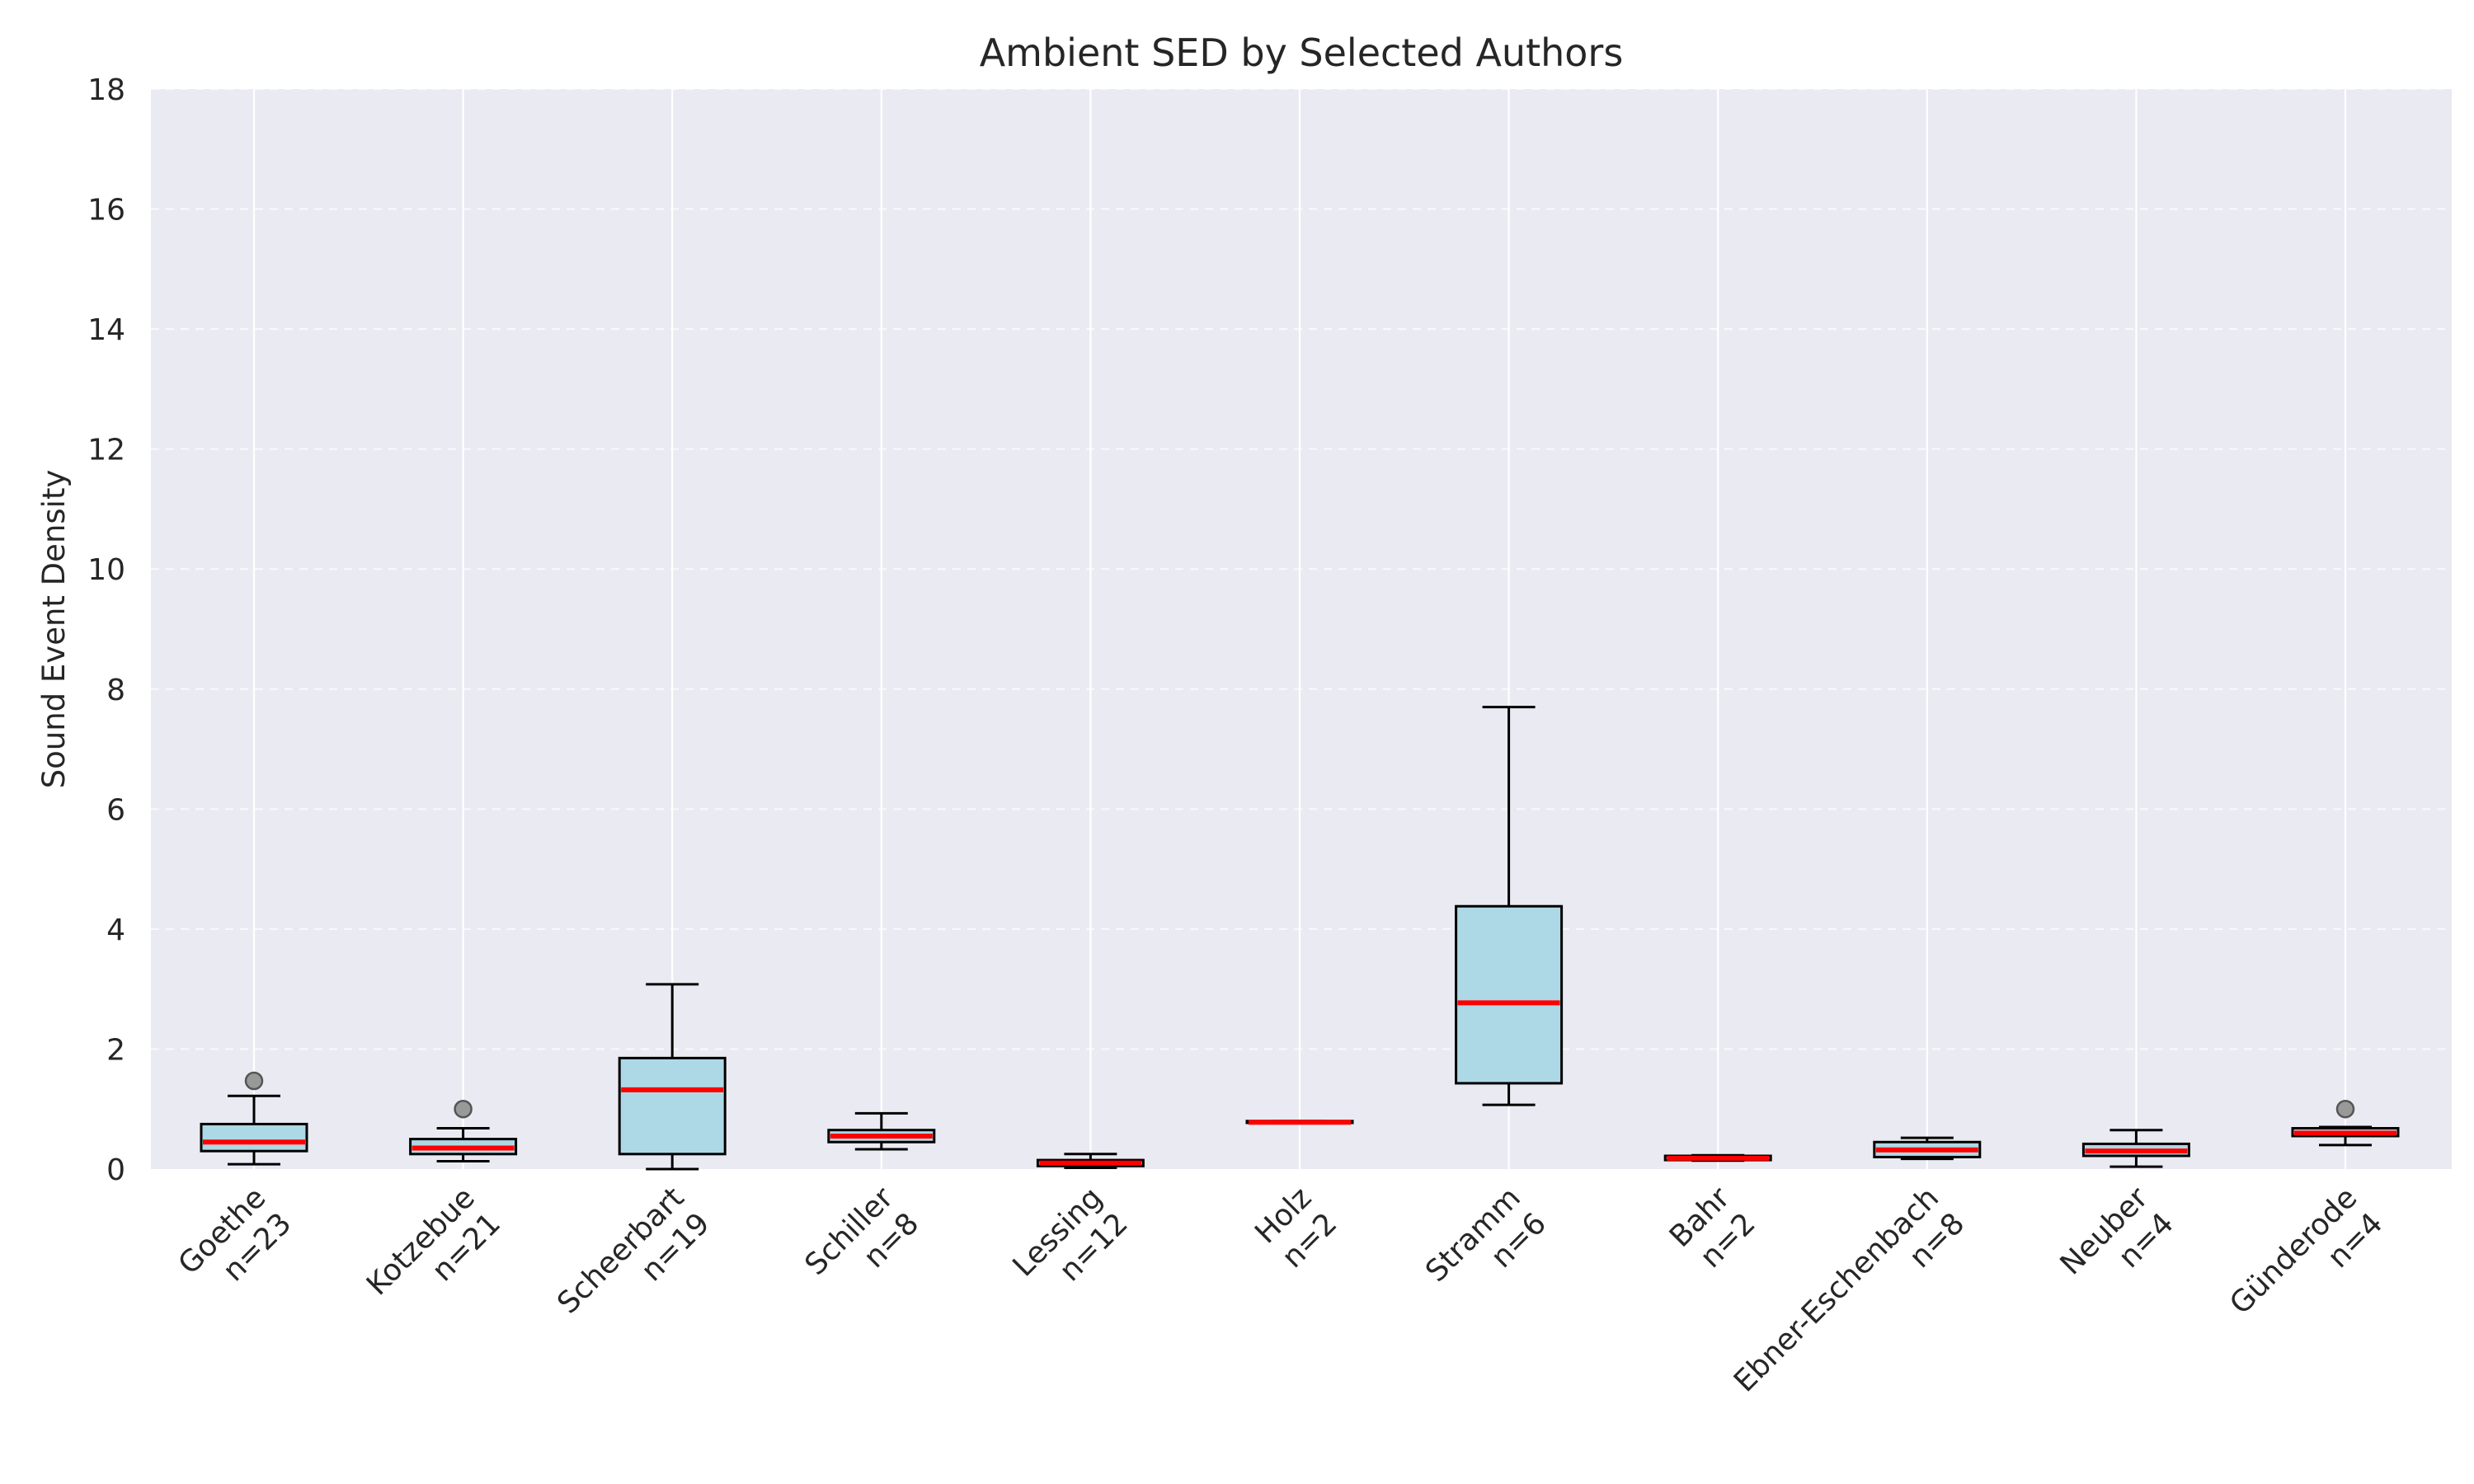 This screenshot has width=2474, height=1484. I want to click on x-tick-label: Günderoden=4, so click(2306, 1263).